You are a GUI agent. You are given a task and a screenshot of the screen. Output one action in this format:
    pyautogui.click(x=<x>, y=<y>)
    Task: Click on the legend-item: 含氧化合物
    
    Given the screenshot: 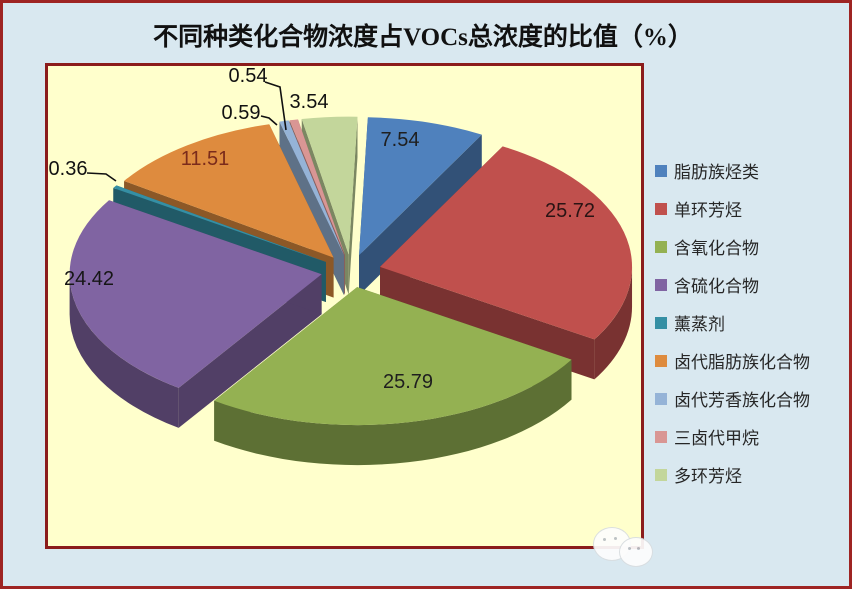 What is the action you would take?
    pyautogui.click(x=732, y=247)
    